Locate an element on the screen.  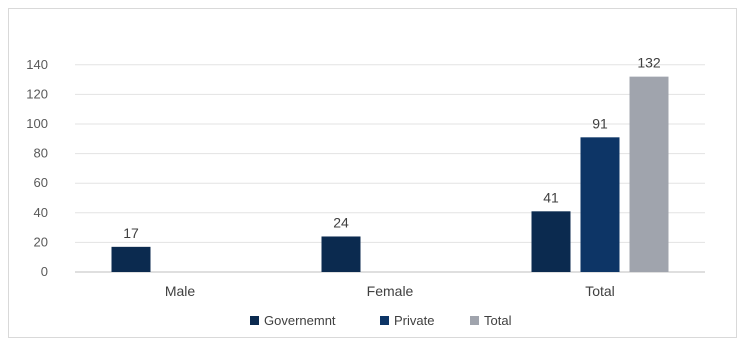
y-tick-label: 0 is located at coordinates (44, 271).